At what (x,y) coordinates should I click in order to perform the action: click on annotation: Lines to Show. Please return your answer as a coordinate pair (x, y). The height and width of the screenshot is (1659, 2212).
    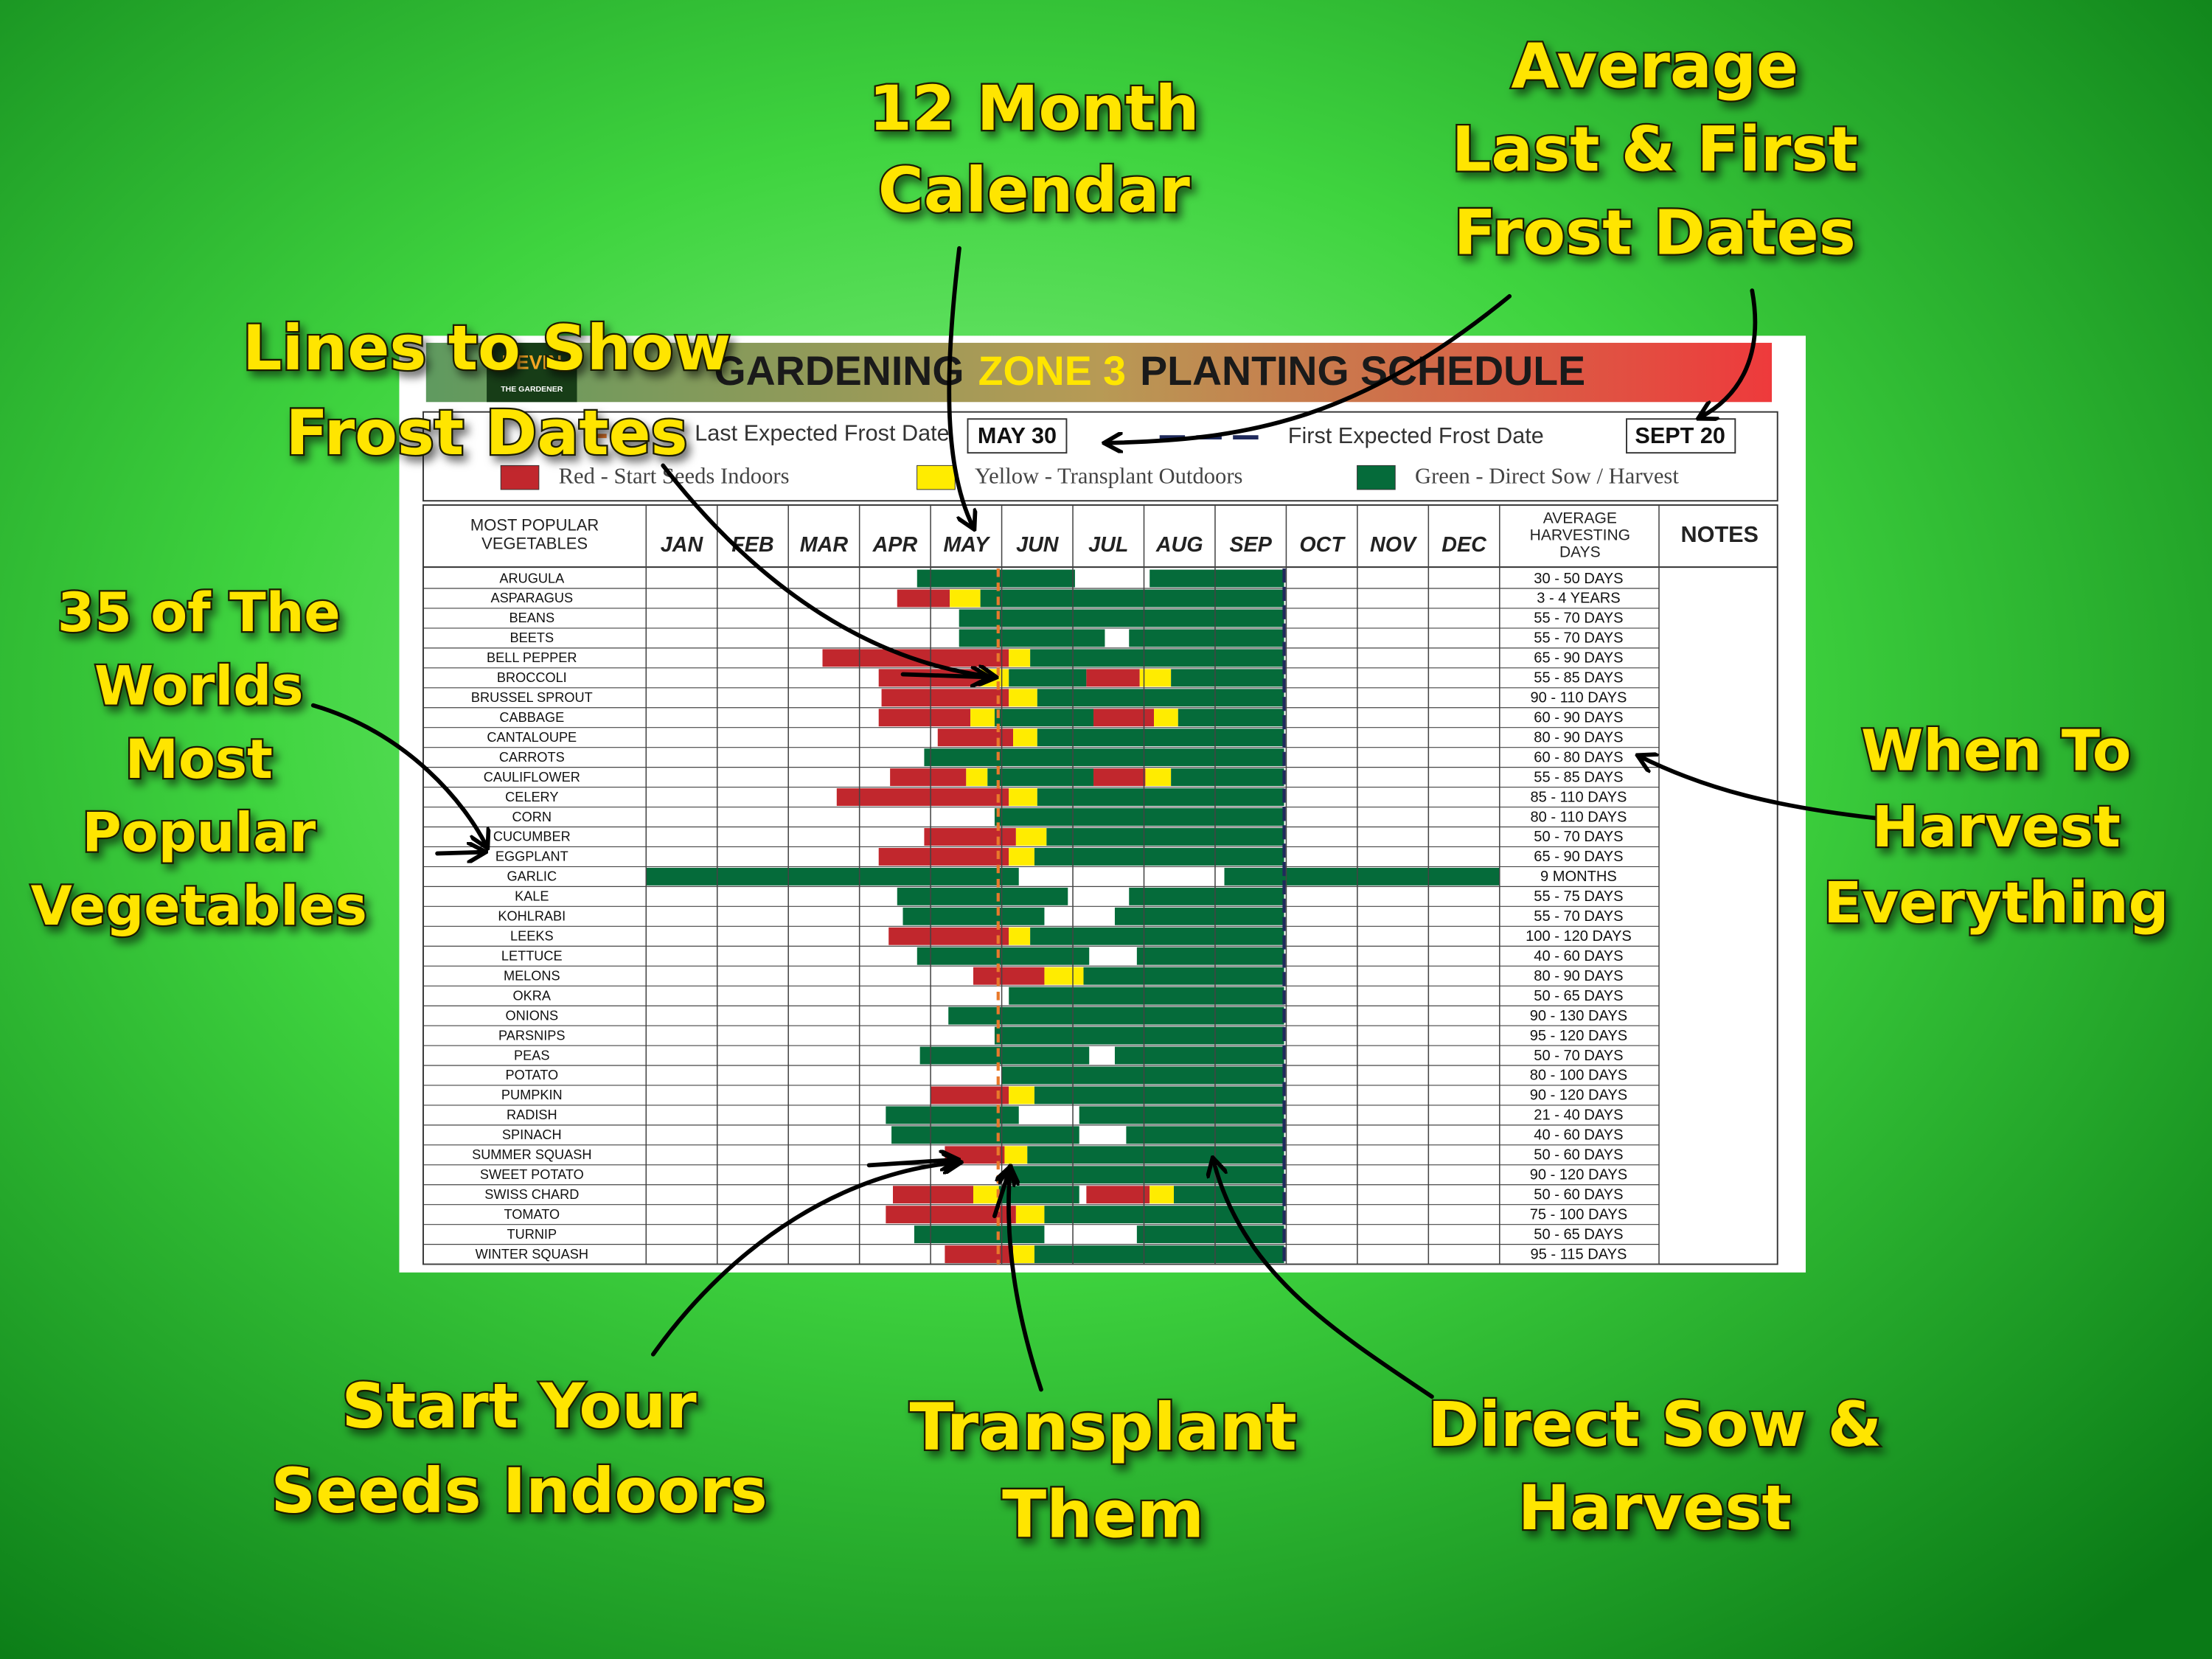
    Looking at the image, I should click on (487, 348).